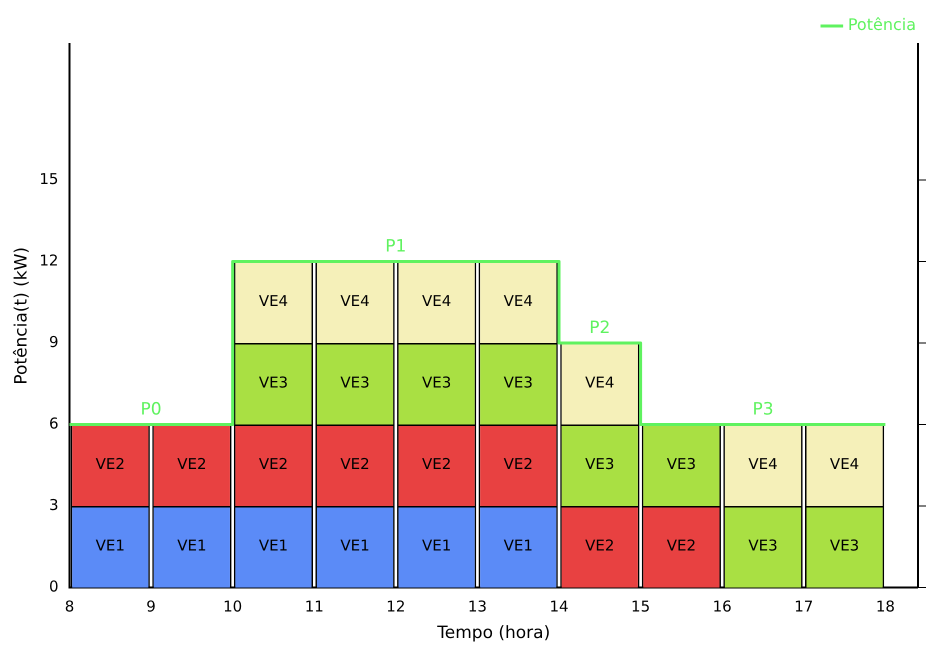  I want to click on x-tick-label: 13, so click(477, 606).